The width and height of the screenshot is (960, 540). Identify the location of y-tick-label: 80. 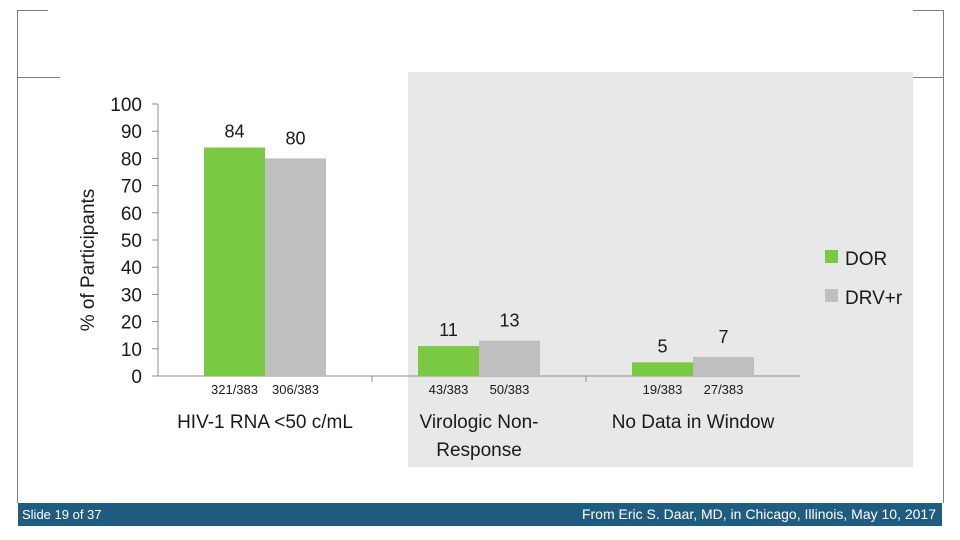
(131, 159).